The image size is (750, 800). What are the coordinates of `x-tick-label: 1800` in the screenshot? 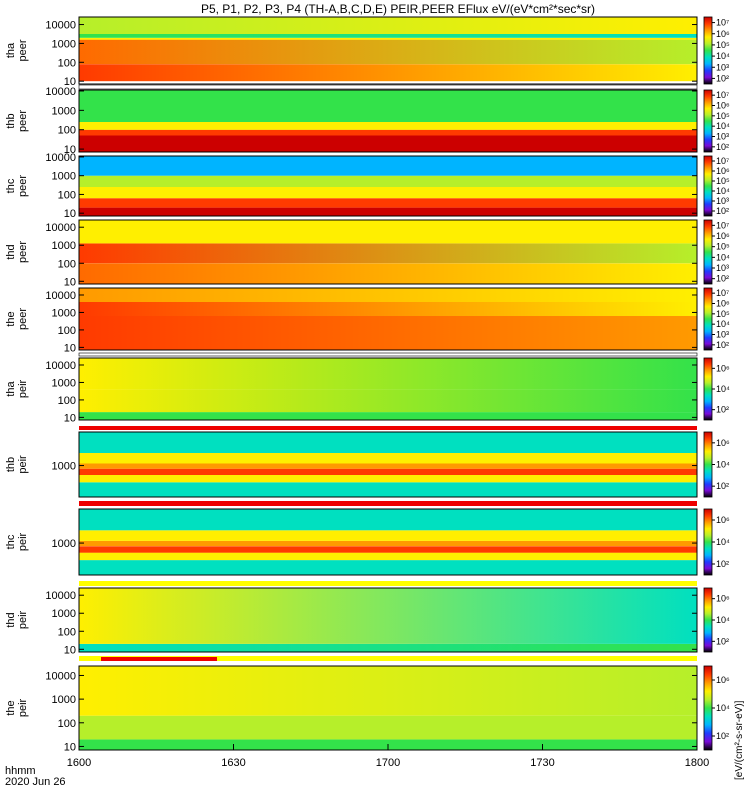 It's located at (697, 763).